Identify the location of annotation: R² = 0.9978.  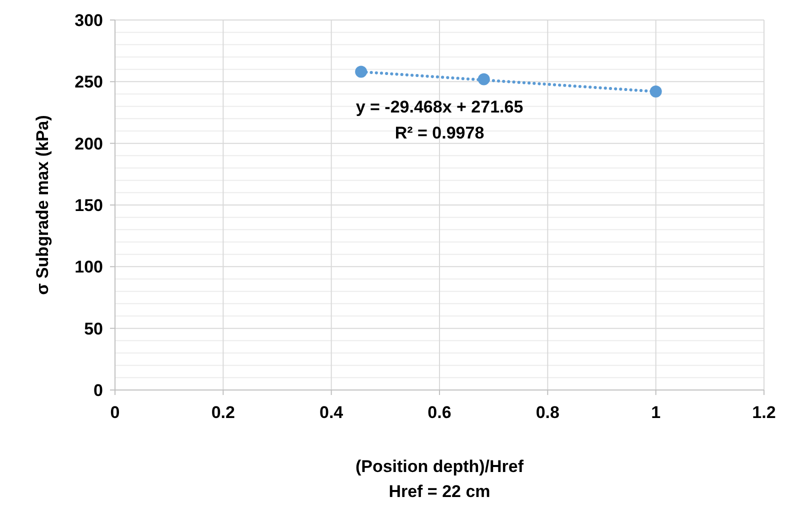
(439, 133).